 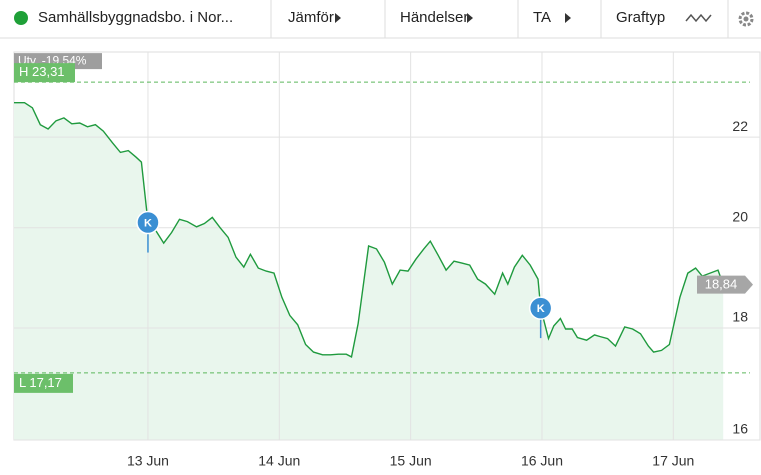 What do you see at coordinates (740, 126) in the screenshot?
I see `y-tick-label: 22` at bounding box center [740, 126].